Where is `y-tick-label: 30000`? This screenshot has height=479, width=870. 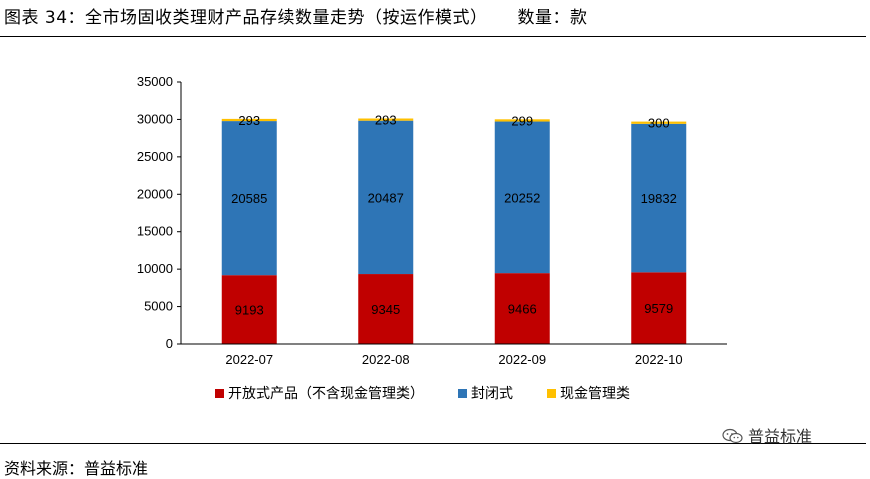
y-tick-label: 30000 is located at coordinates (155, 118).